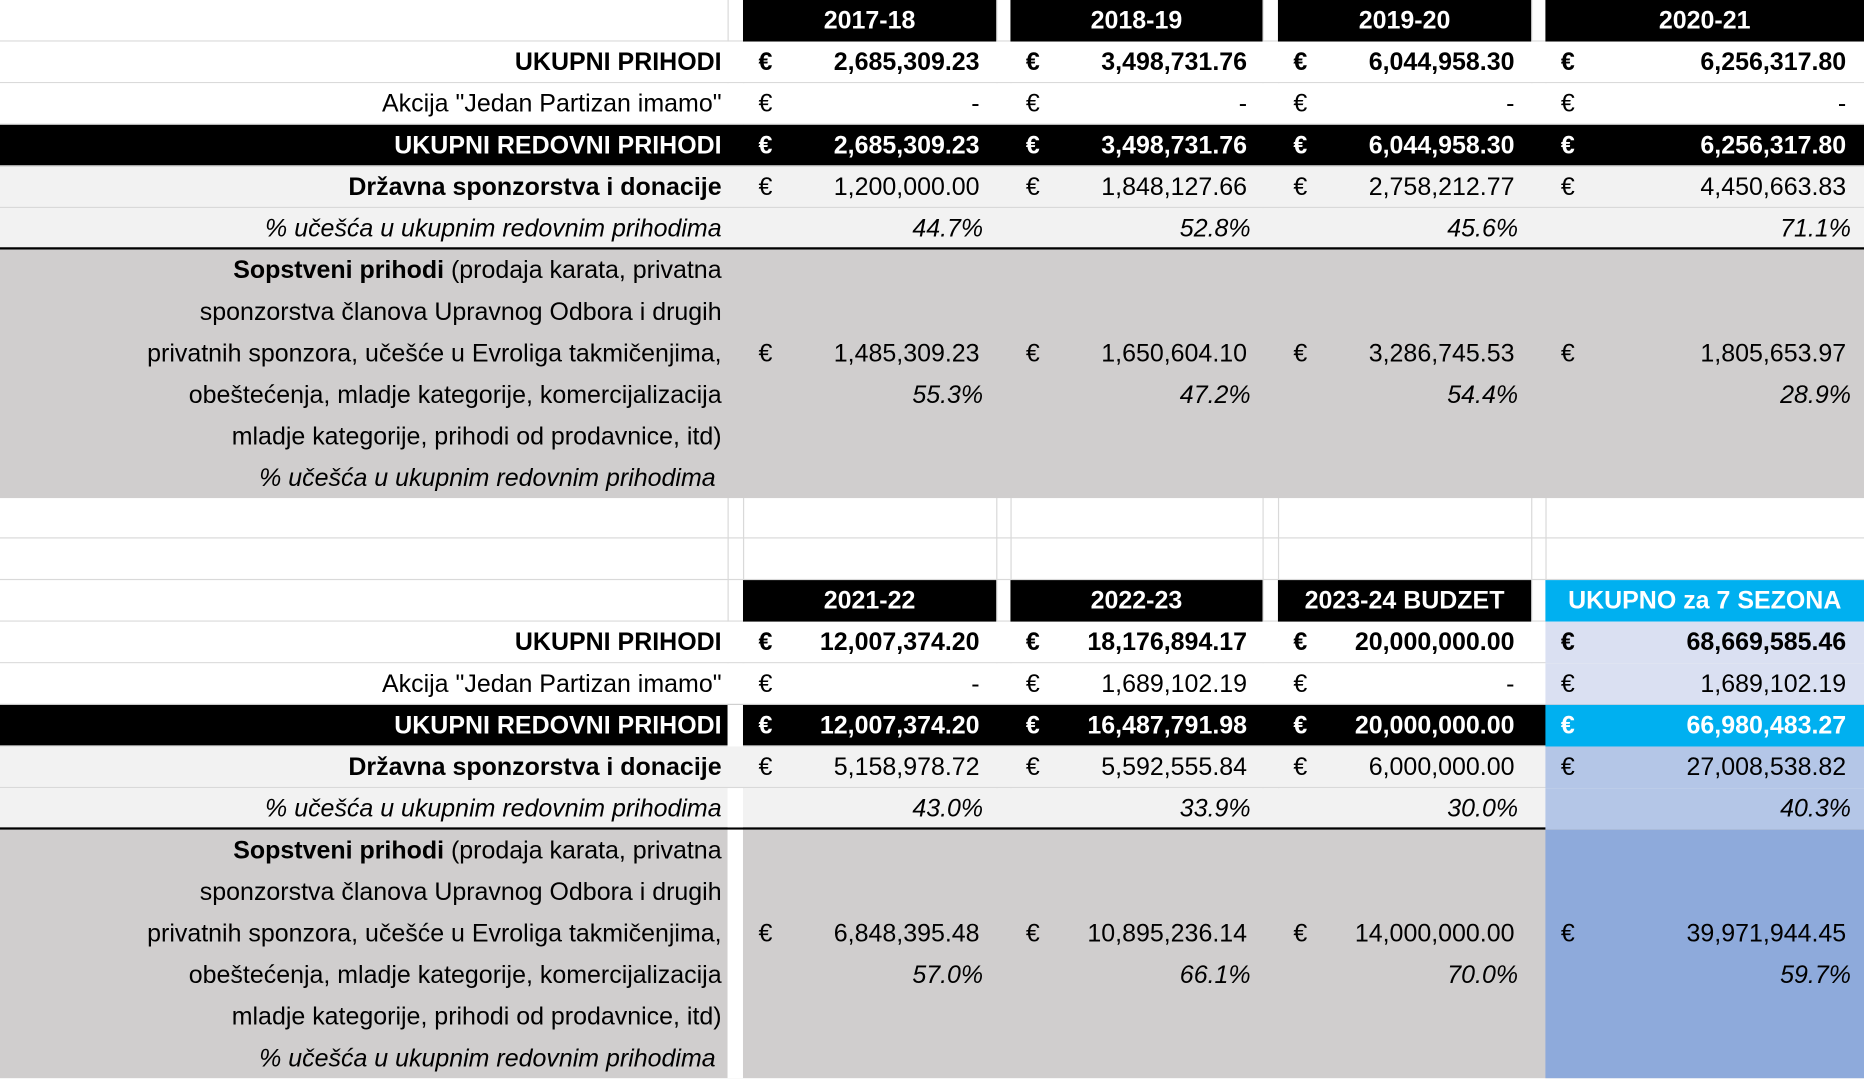  I want to click on state_share-value: 43.0%, so click(948, 809).